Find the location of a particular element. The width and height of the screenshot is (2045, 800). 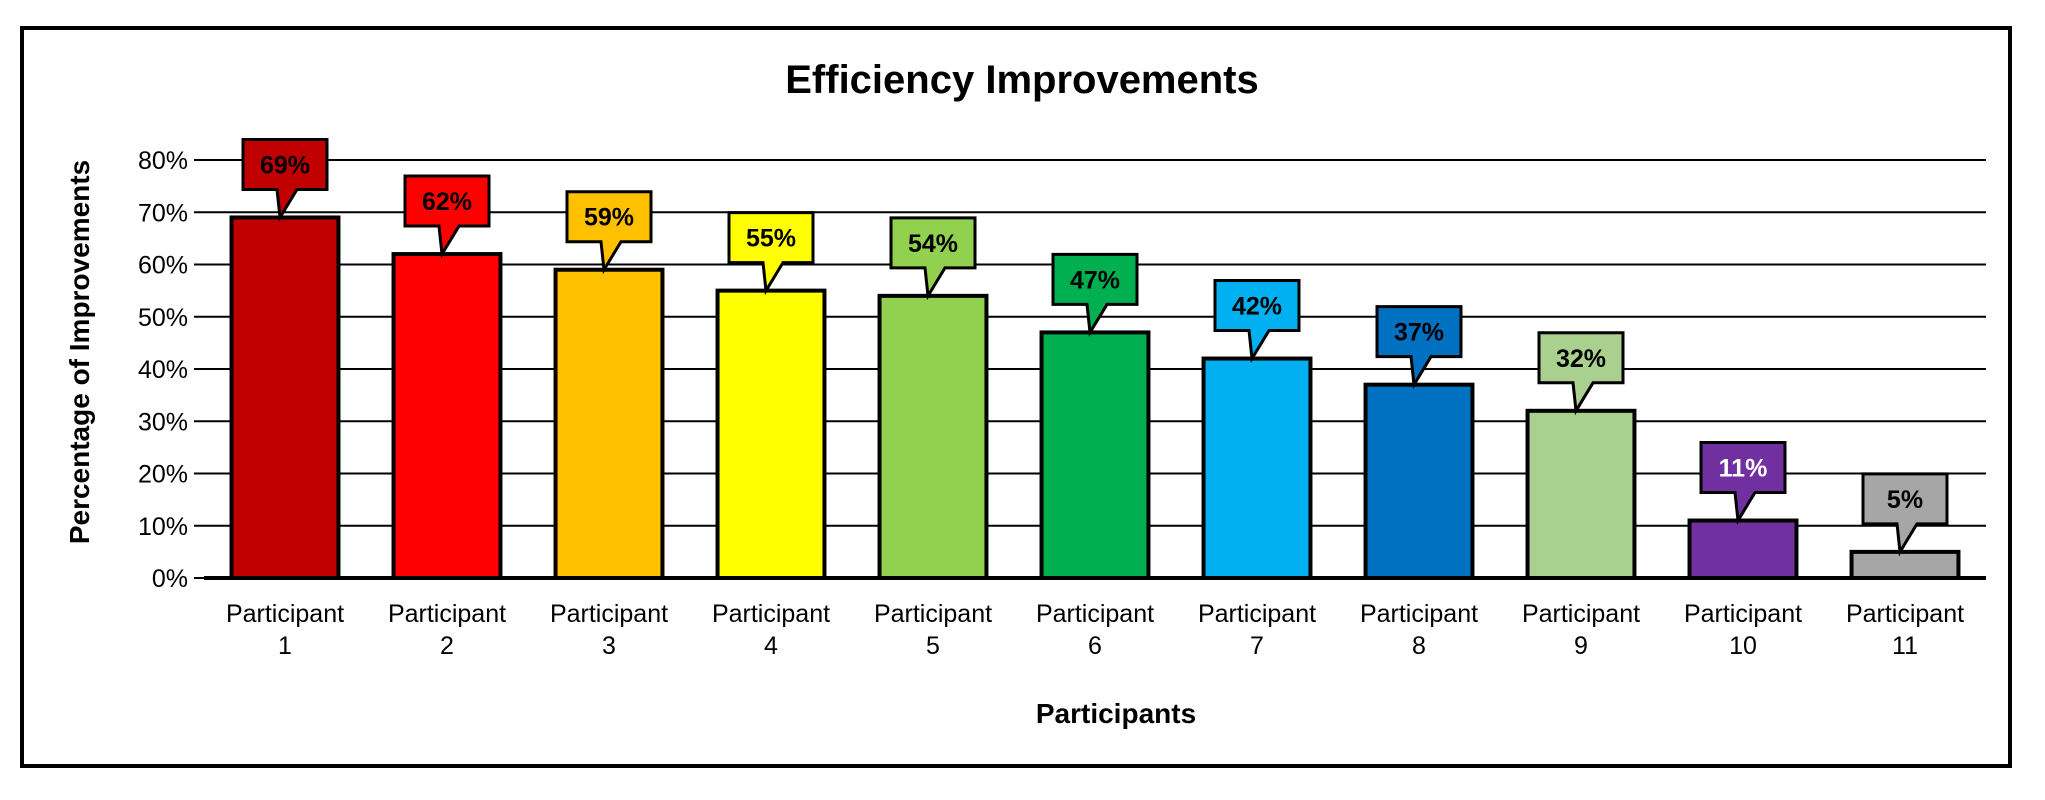

x-tick-label: Participant 7 is located at coordinates (1257, 630).